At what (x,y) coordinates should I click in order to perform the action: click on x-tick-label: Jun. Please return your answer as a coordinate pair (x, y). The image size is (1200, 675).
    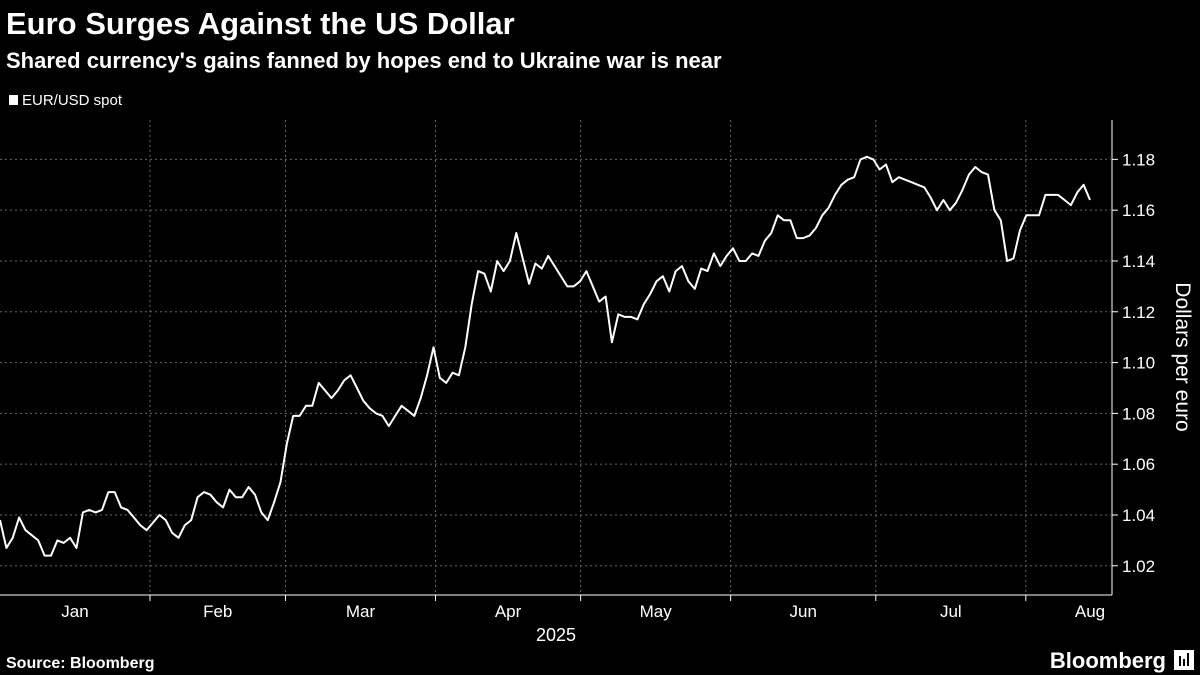
    Looking at the image, I should click on (803, 611).